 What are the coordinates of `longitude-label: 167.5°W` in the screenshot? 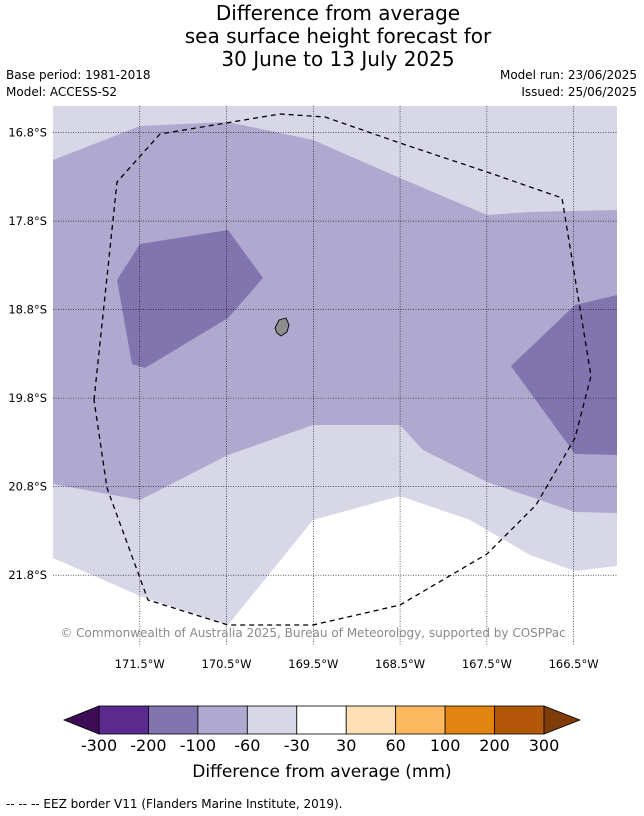 It's located at (487, 664).